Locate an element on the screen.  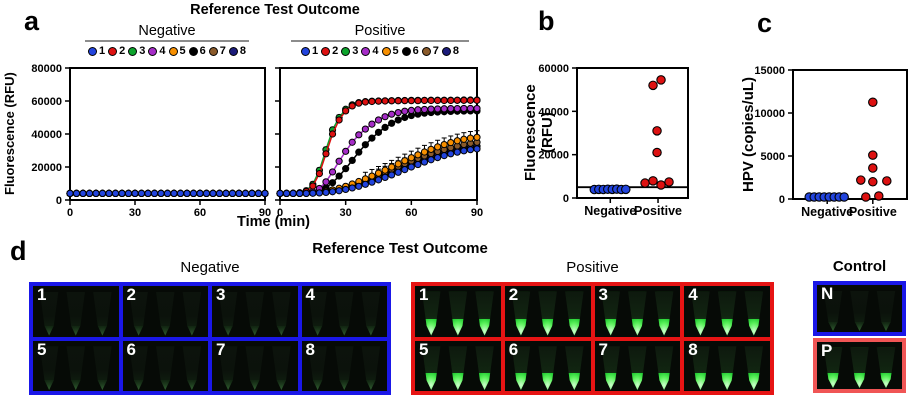
svg-text: 10000 is located at coordinates (769, 114).